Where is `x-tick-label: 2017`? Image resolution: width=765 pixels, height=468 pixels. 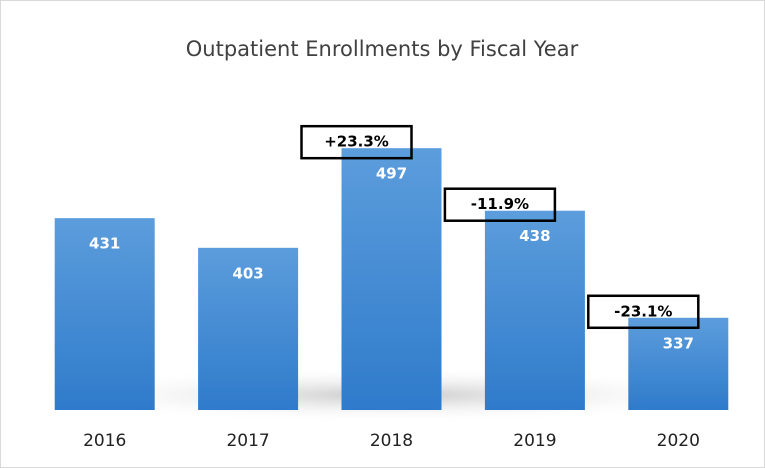 x-tick-label: 2017 is located at coordinates (247, 441).